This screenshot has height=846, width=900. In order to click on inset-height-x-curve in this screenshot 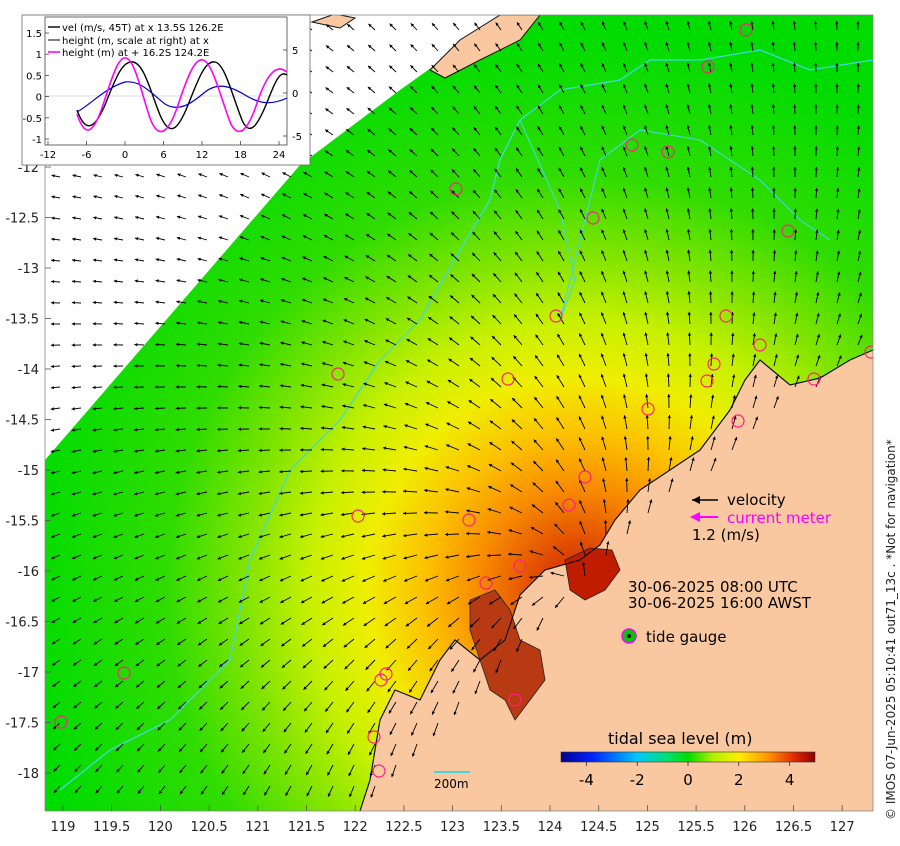, I will do `click(182, 97)`.